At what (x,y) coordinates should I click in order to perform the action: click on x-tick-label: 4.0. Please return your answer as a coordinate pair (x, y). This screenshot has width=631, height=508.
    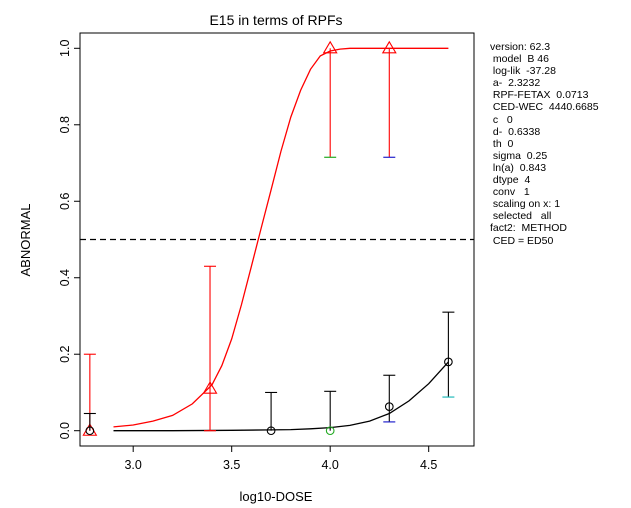
    Looking at the image, I should click on (329, 465).